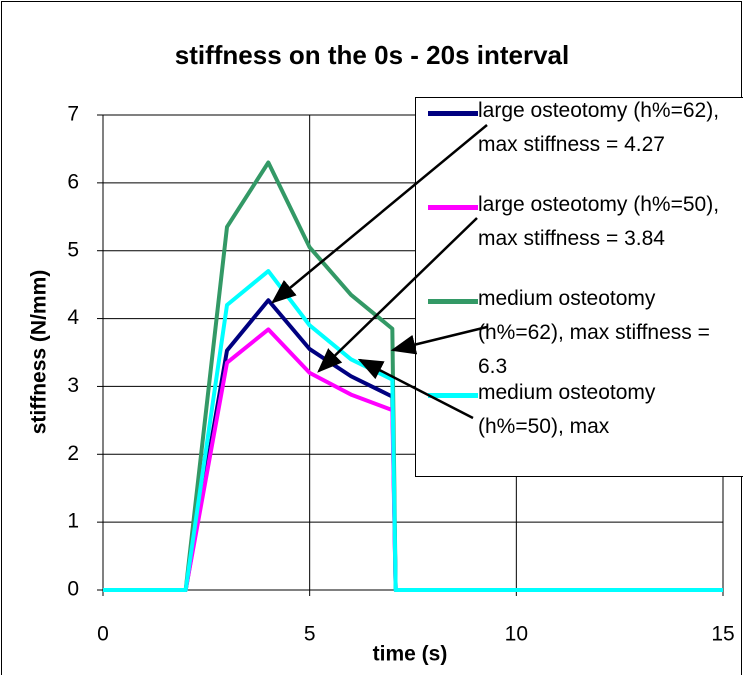  Describe the element at coordinates (73, 453) in the screenshot. I see `y-tick-label: 2` at that location.